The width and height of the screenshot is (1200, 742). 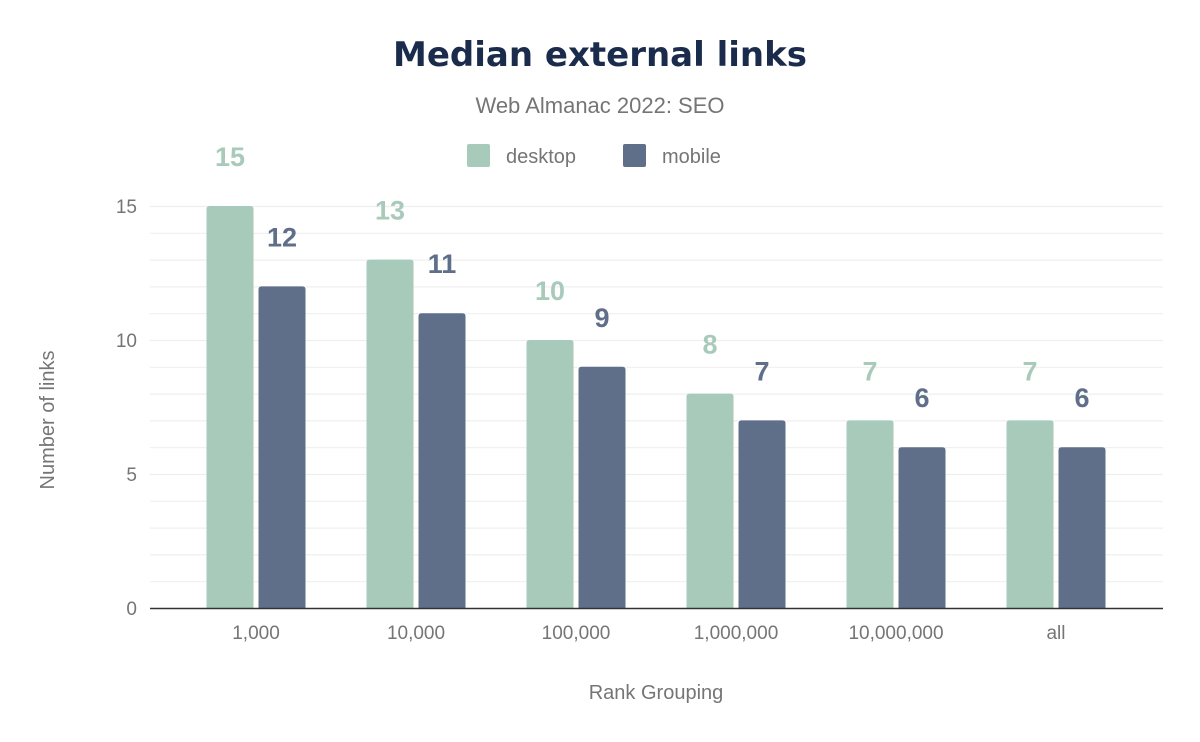 What do you see at coordinates (442, 264) in the screenshot?
I see `data-label-mobile: 11` at bounding box center [442, 264].